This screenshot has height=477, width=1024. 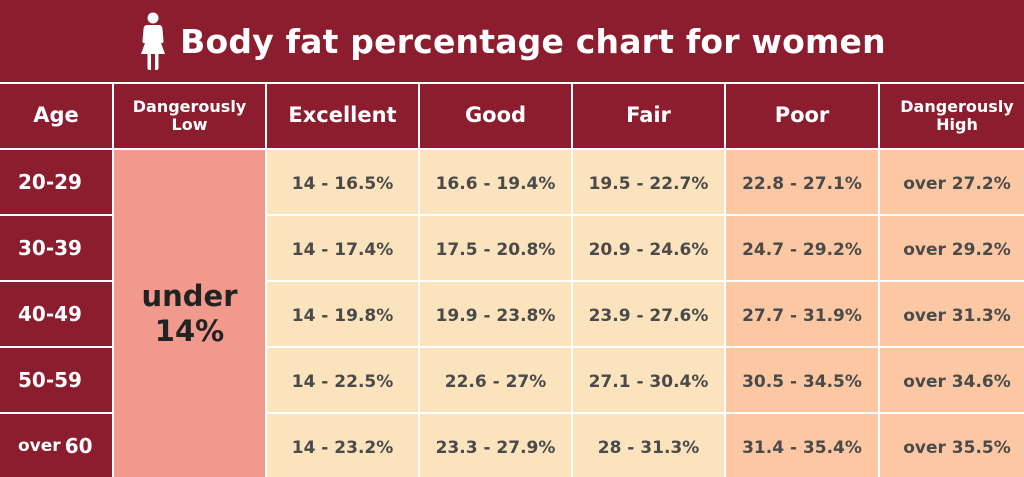 What do you see at coordinates (189, 124) in the screenshot?
I see `column-header-line: Low` at bounding box center [189, 124].